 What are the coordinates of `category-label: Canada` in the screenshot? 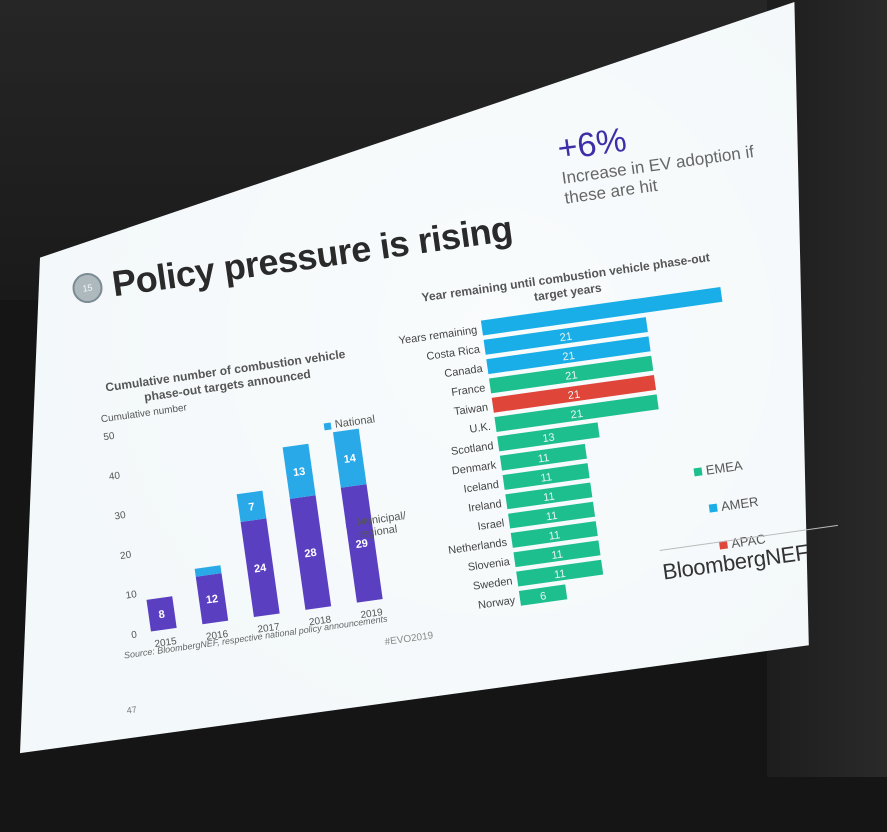 It's located at (464, 371).